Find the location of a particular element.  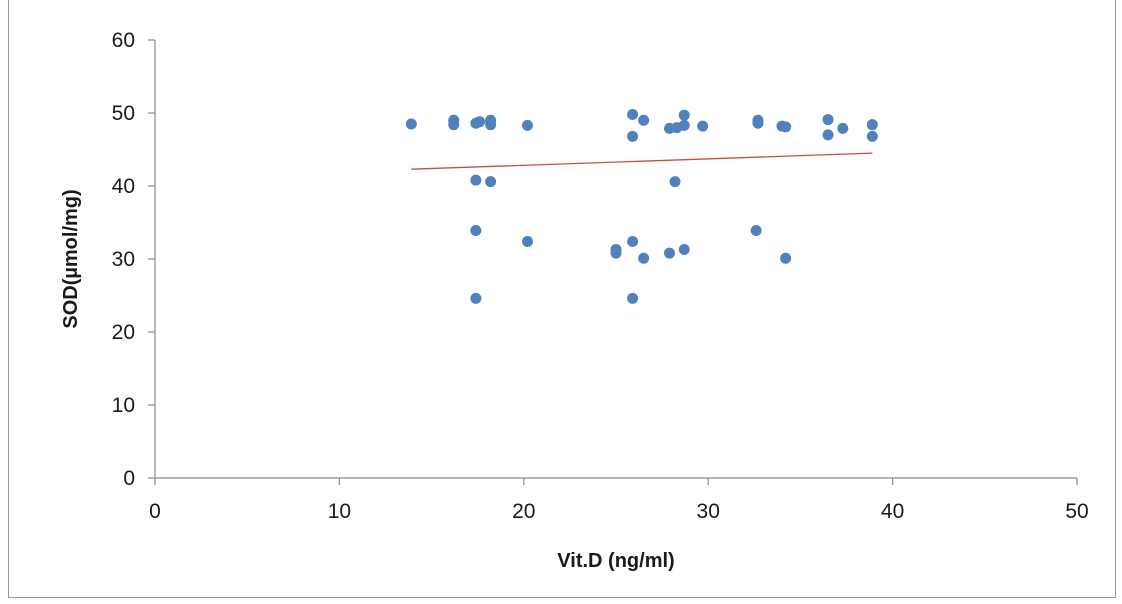

x-tick-label: 20 is located at coordinates (523, 511).